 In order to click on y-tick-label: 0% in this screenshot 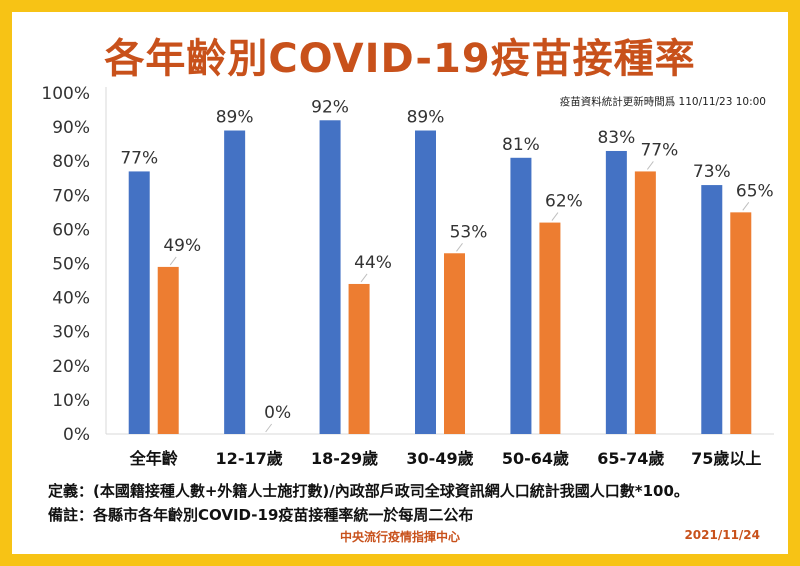, I will do `click(76, 435)`.